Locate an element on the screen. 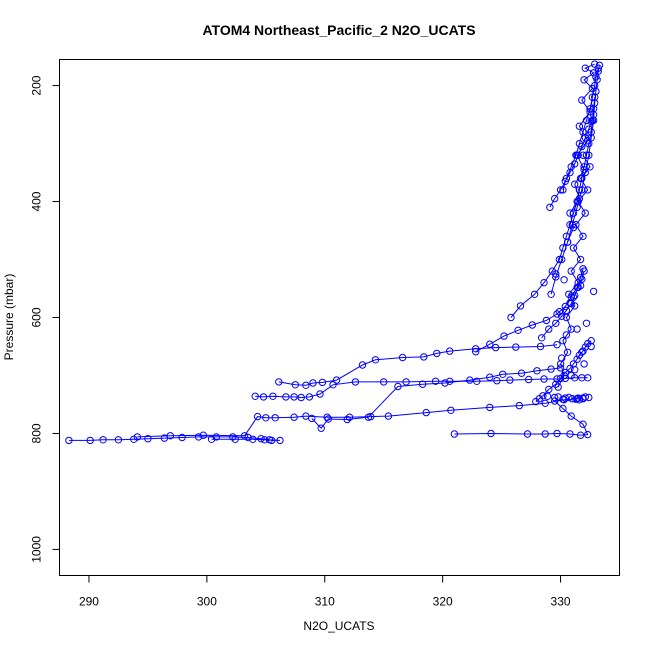  x-axis-label: N2O_UCATS is located at coordinates (338, 626).